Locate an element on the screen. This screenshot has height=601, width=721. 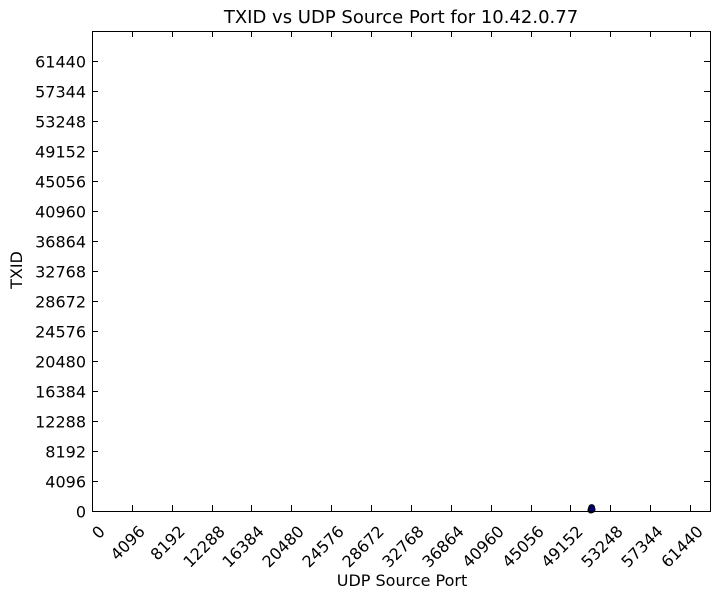
x-tick-label: 12288 is located at coordinates (203, 546).